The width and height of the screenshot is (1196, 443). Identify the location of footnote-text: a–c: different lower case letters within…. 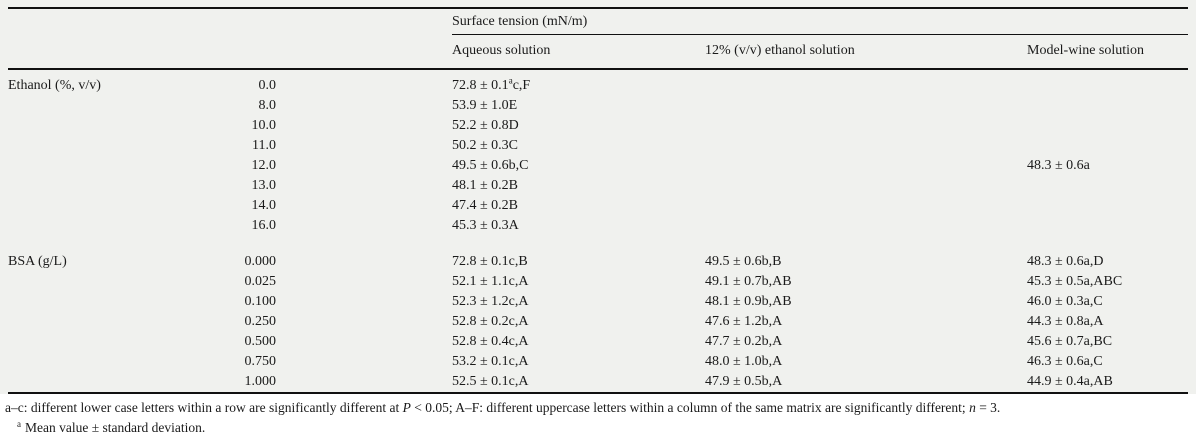
(204, 407).